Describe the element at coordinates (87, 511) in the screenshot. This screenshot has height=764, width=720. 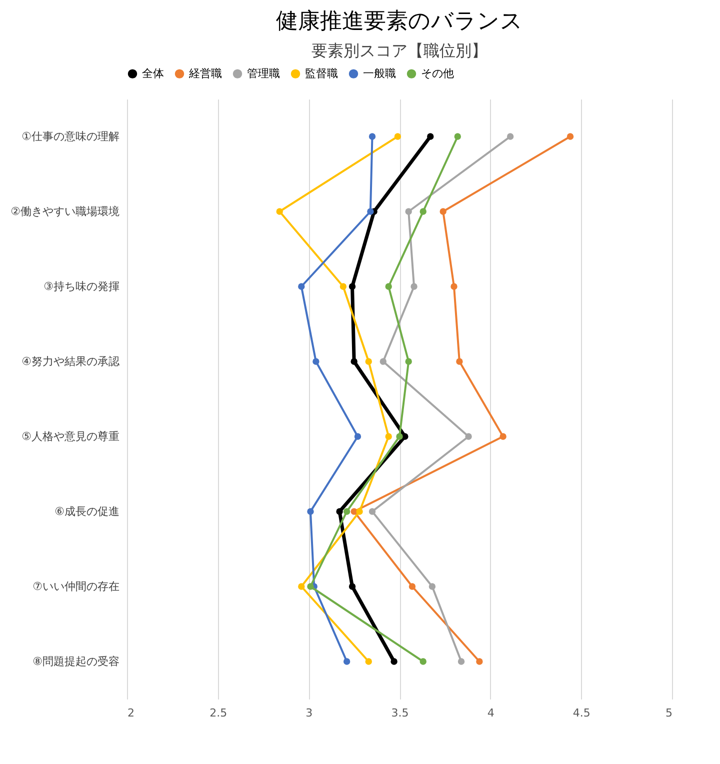
I see `y-tick-label: ⑥成長の促進` at that location.